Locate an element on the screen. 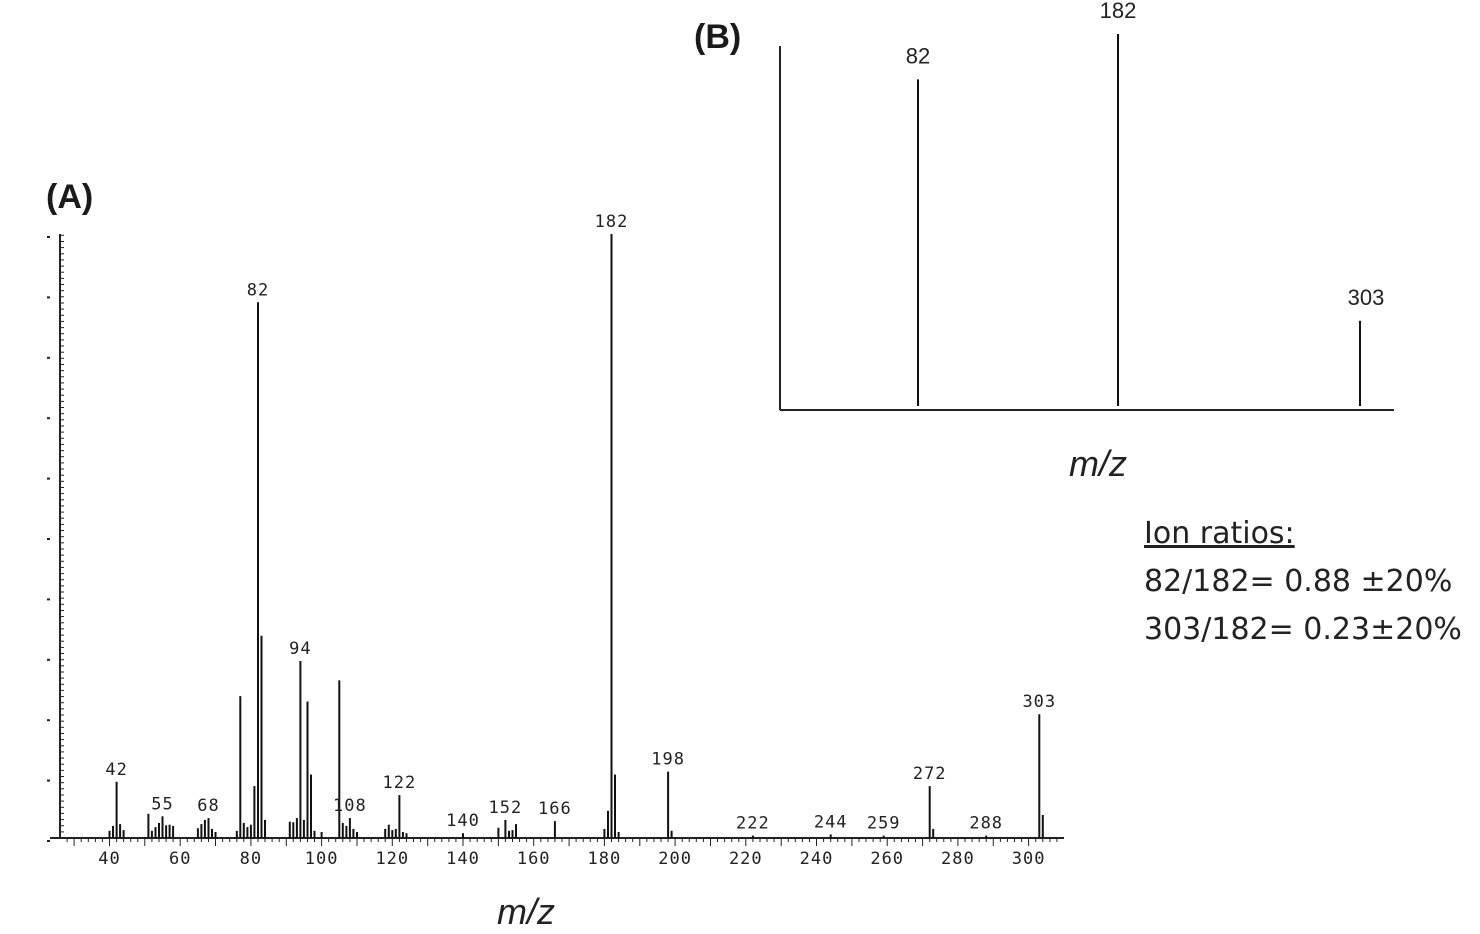 This screenshot has height=934, width=1480. panel-a-x-tick-label: 120 is located at coordinates (392, 859).